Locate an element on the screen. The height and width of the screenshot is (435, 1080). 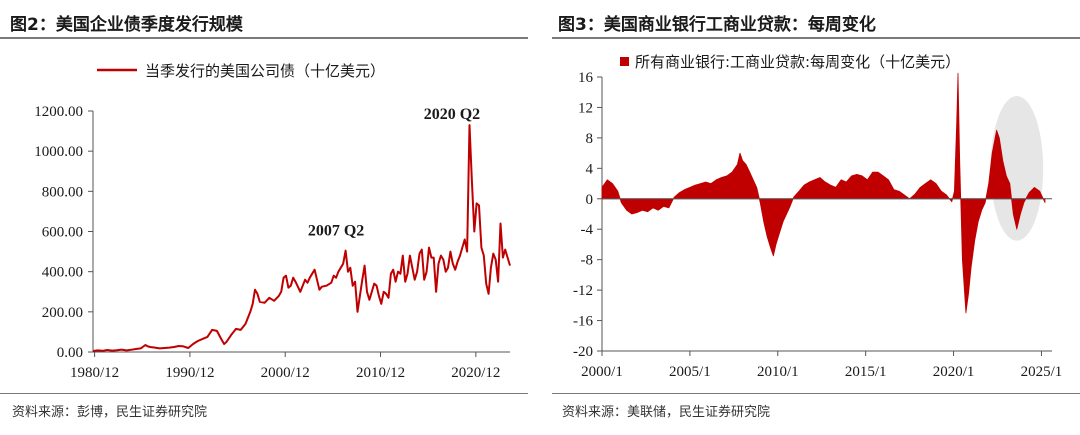
legend-label: 当季发行的美国公司债（十亿美元） is located at coordinates (265, 71).